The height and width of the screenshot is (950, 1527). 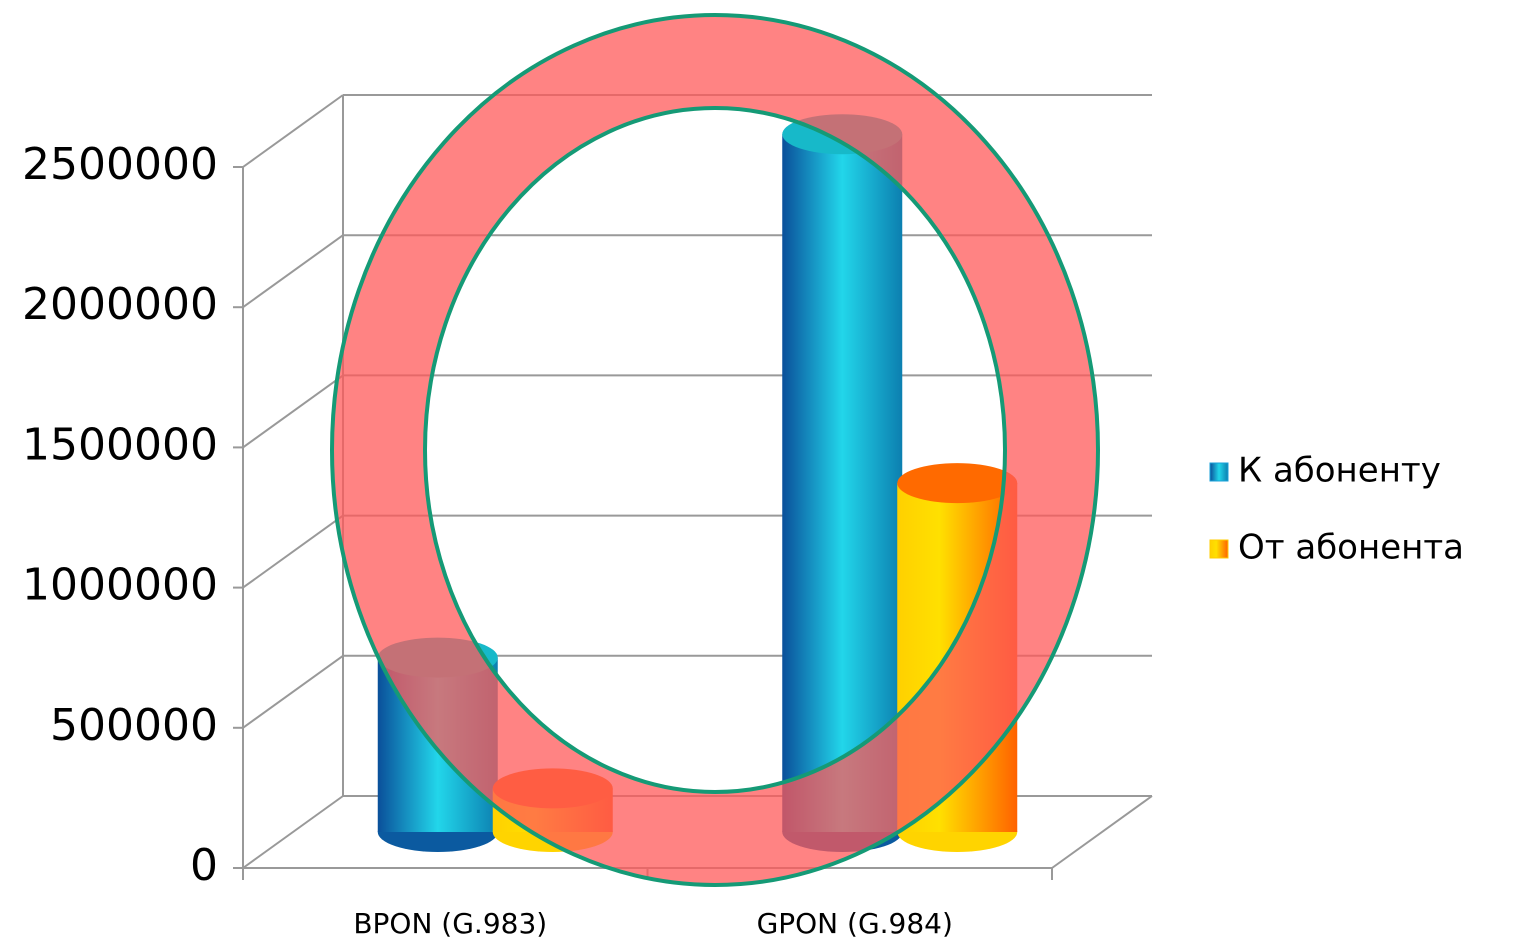 What do you see at coordinates (120, 585) in the screenshot?
I see `y-tick-label: 1000000` at bounding box center [120, 585].